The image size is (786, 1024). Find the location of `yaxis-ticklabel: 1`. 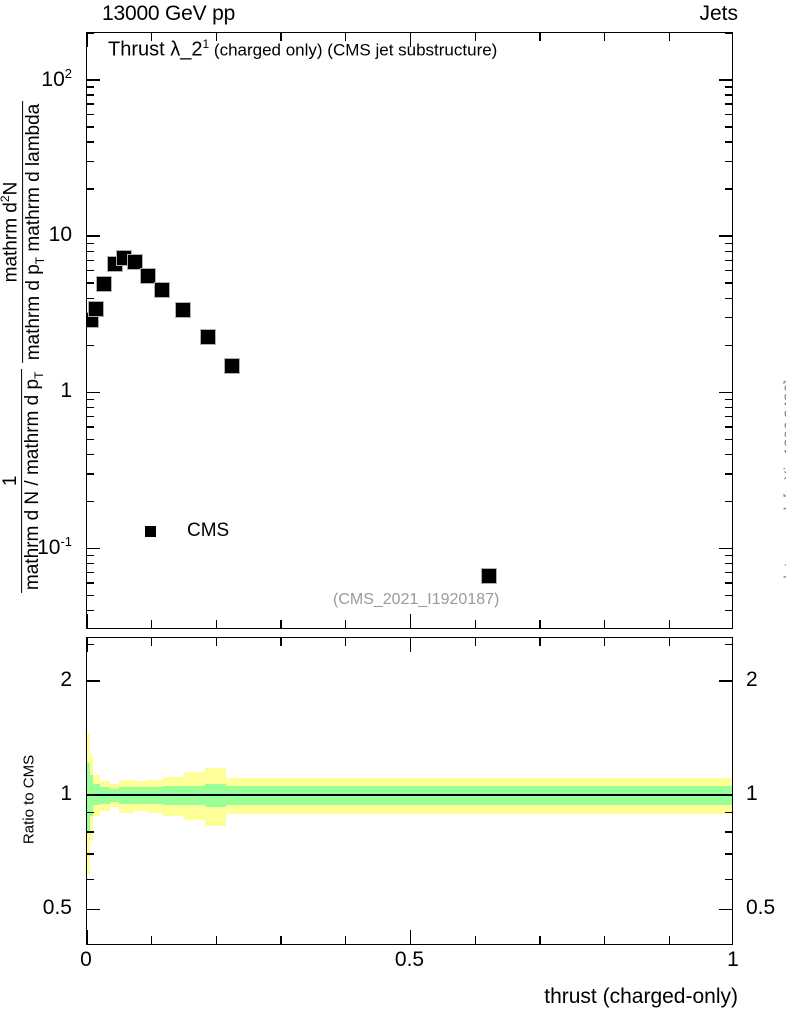

yaxis-ticklabel: 1 is located at coordinates (66, 391).